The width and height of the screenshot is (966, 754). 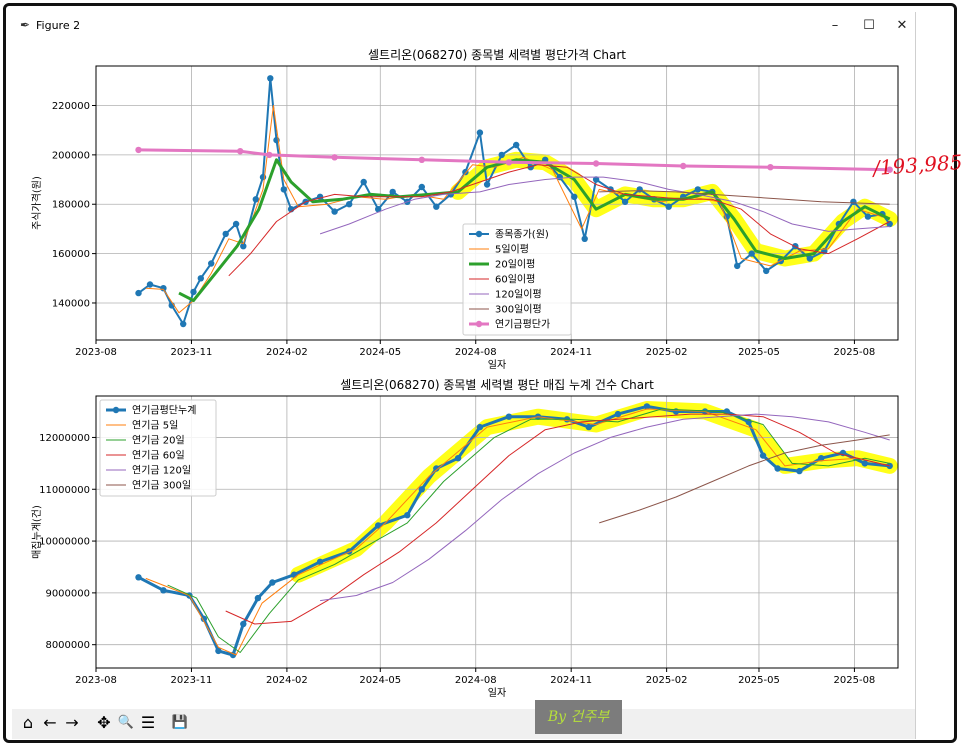 I want to click on legend-label: 5일이평, so click(x=512, y=250).